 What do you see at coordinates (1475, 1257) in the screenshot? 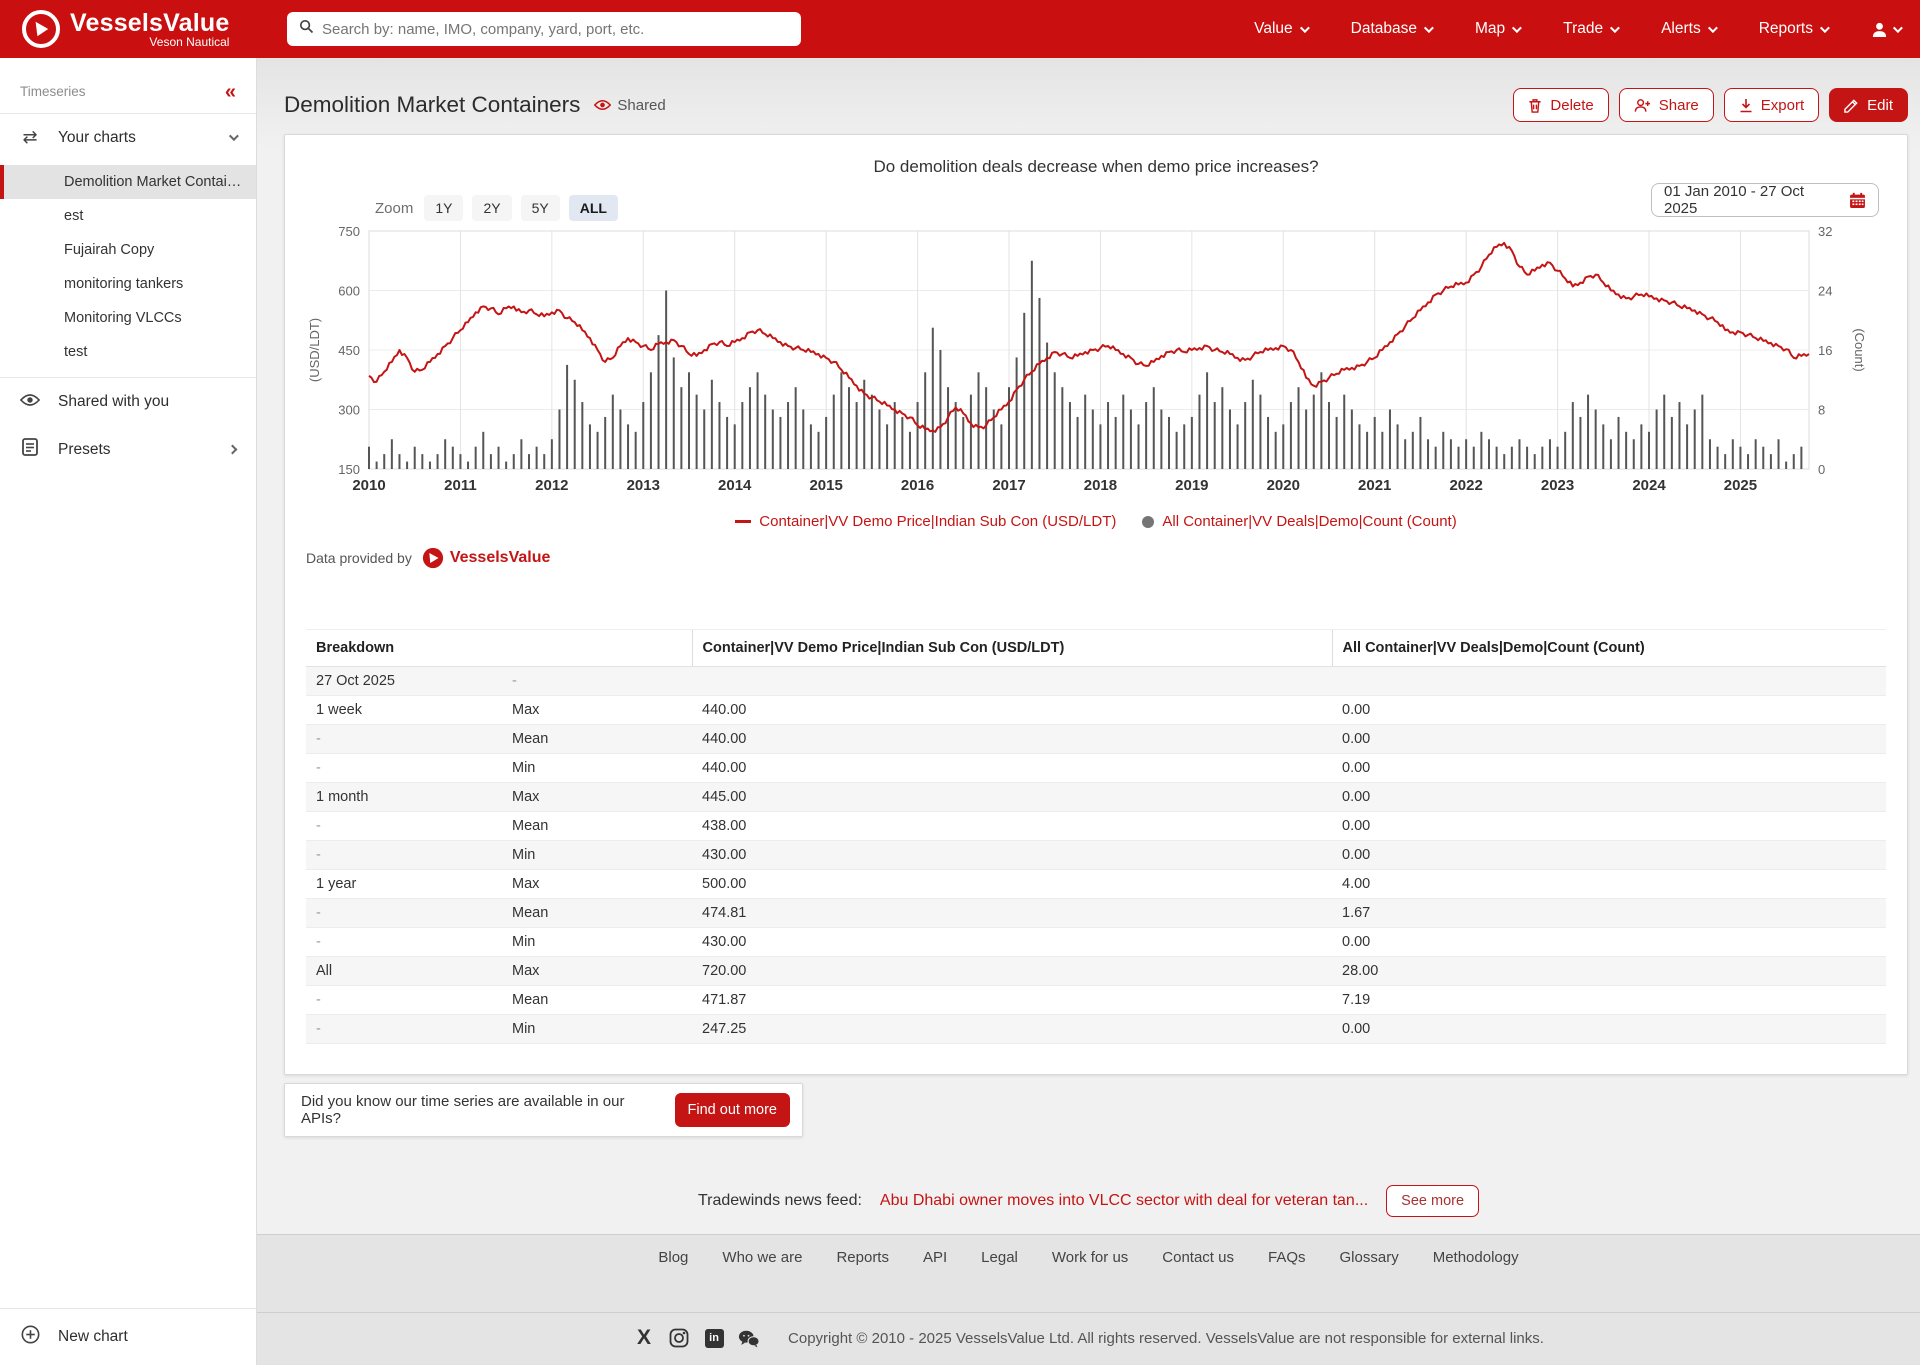
I see `footer-link-methodology: Methodology` at bounding box center [1475, 1257].